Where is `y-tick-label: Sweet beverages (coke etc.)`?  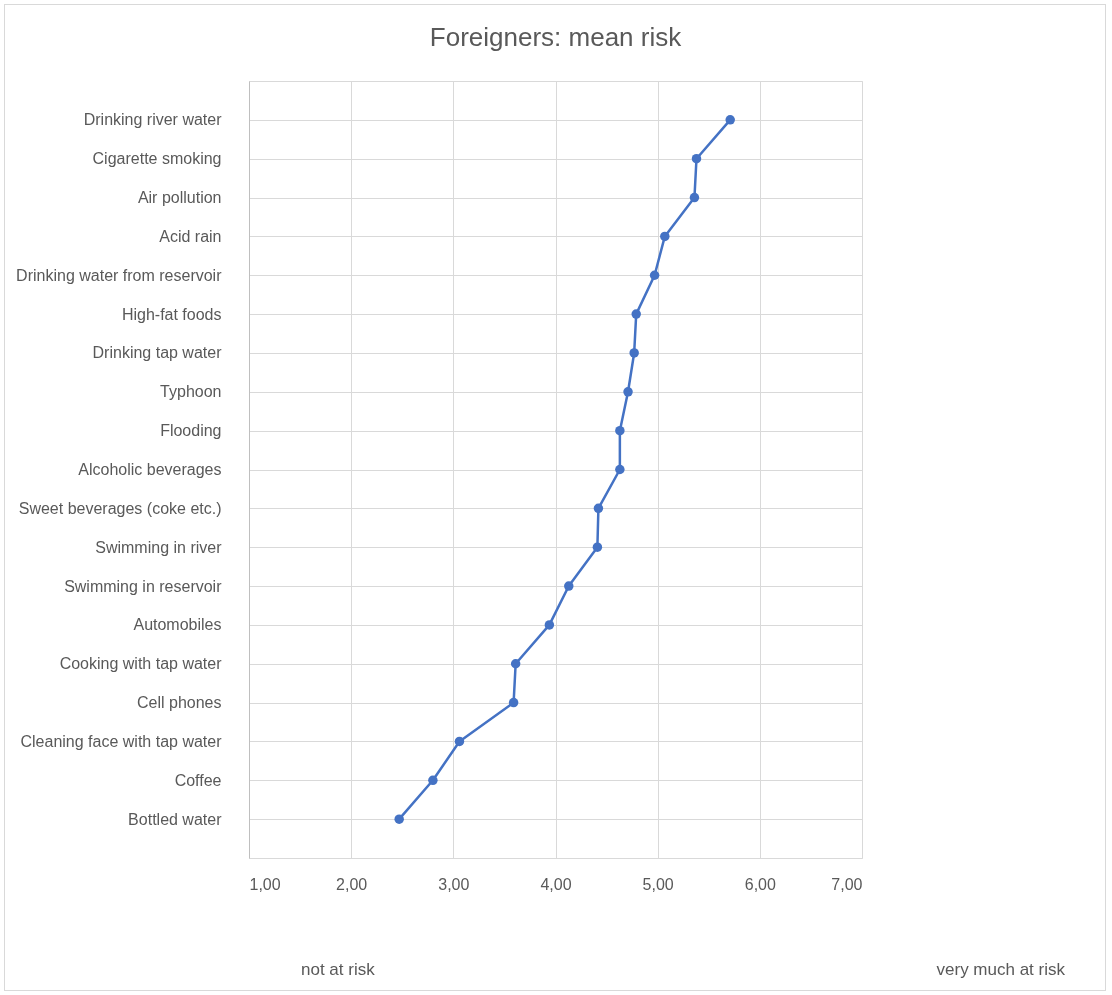 y-tick-label: Sweet beverages (coke etc.) is located at coordinates (120, 508).